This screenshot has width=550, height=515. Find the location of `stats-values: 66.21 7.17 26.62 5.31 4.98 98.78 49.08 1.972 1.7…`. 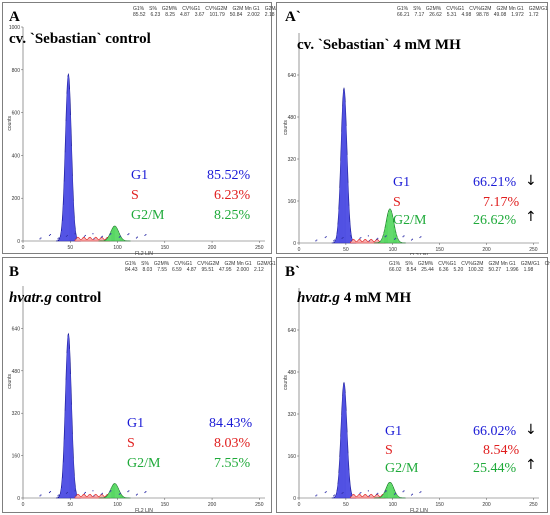

stats-values: 66.21 7.17 26.62 5.31 4.98 98.78 49.08 1.972 1.7… is located at coordinates (473, 15).